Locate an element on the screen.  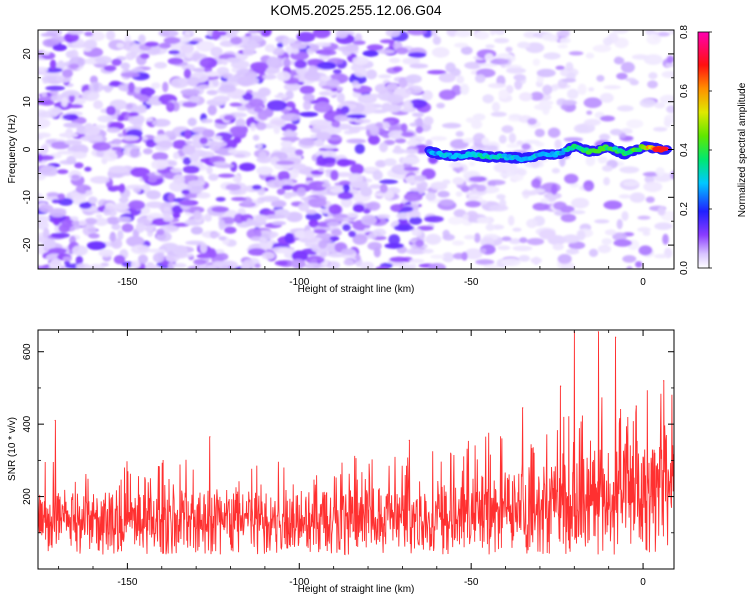
snr-xtick-label: -50 is located at coordinates (471, 582).